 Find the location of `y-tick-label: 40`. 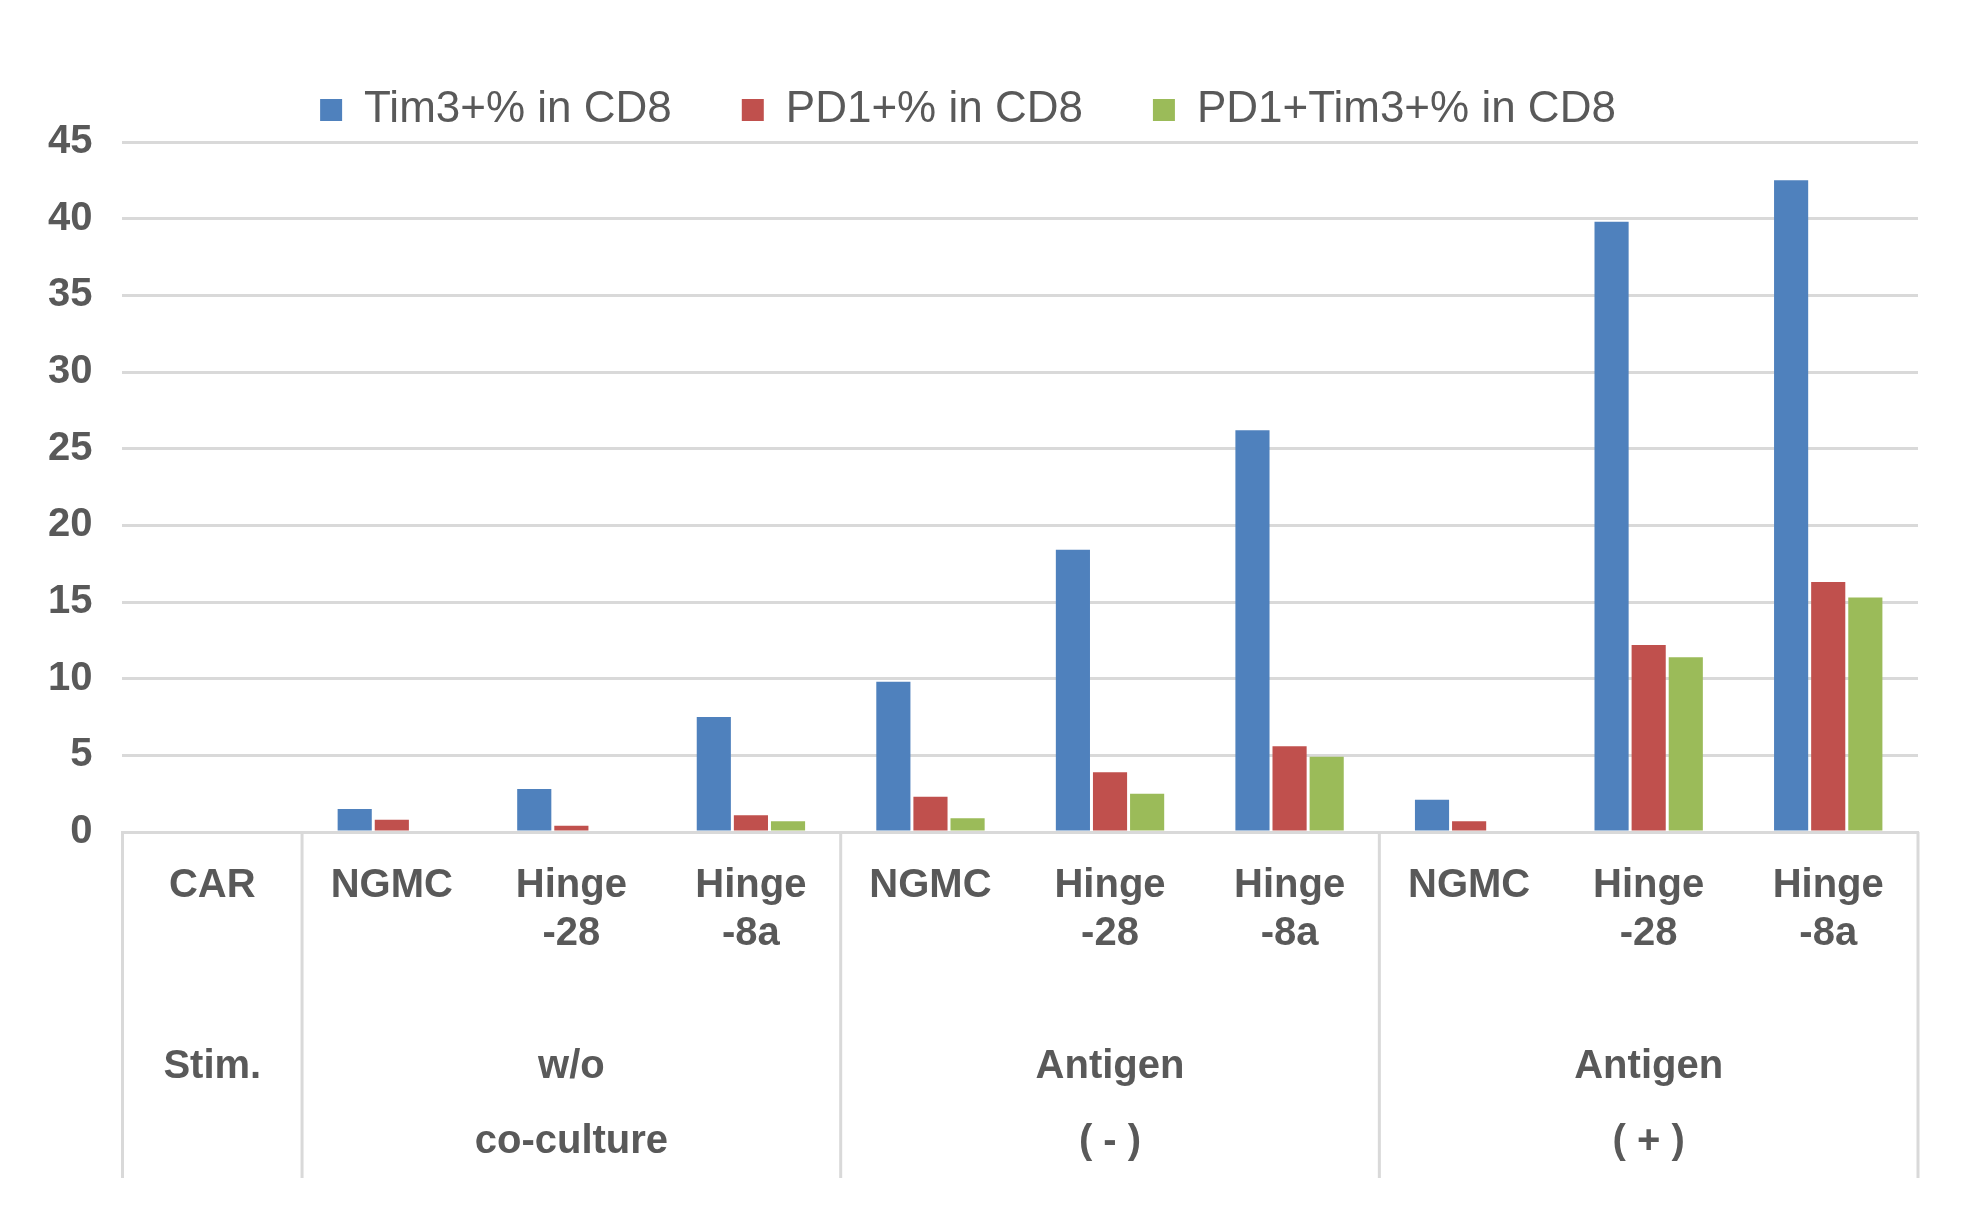

y-tick-label: 40 is located at coordinates (70, 215).